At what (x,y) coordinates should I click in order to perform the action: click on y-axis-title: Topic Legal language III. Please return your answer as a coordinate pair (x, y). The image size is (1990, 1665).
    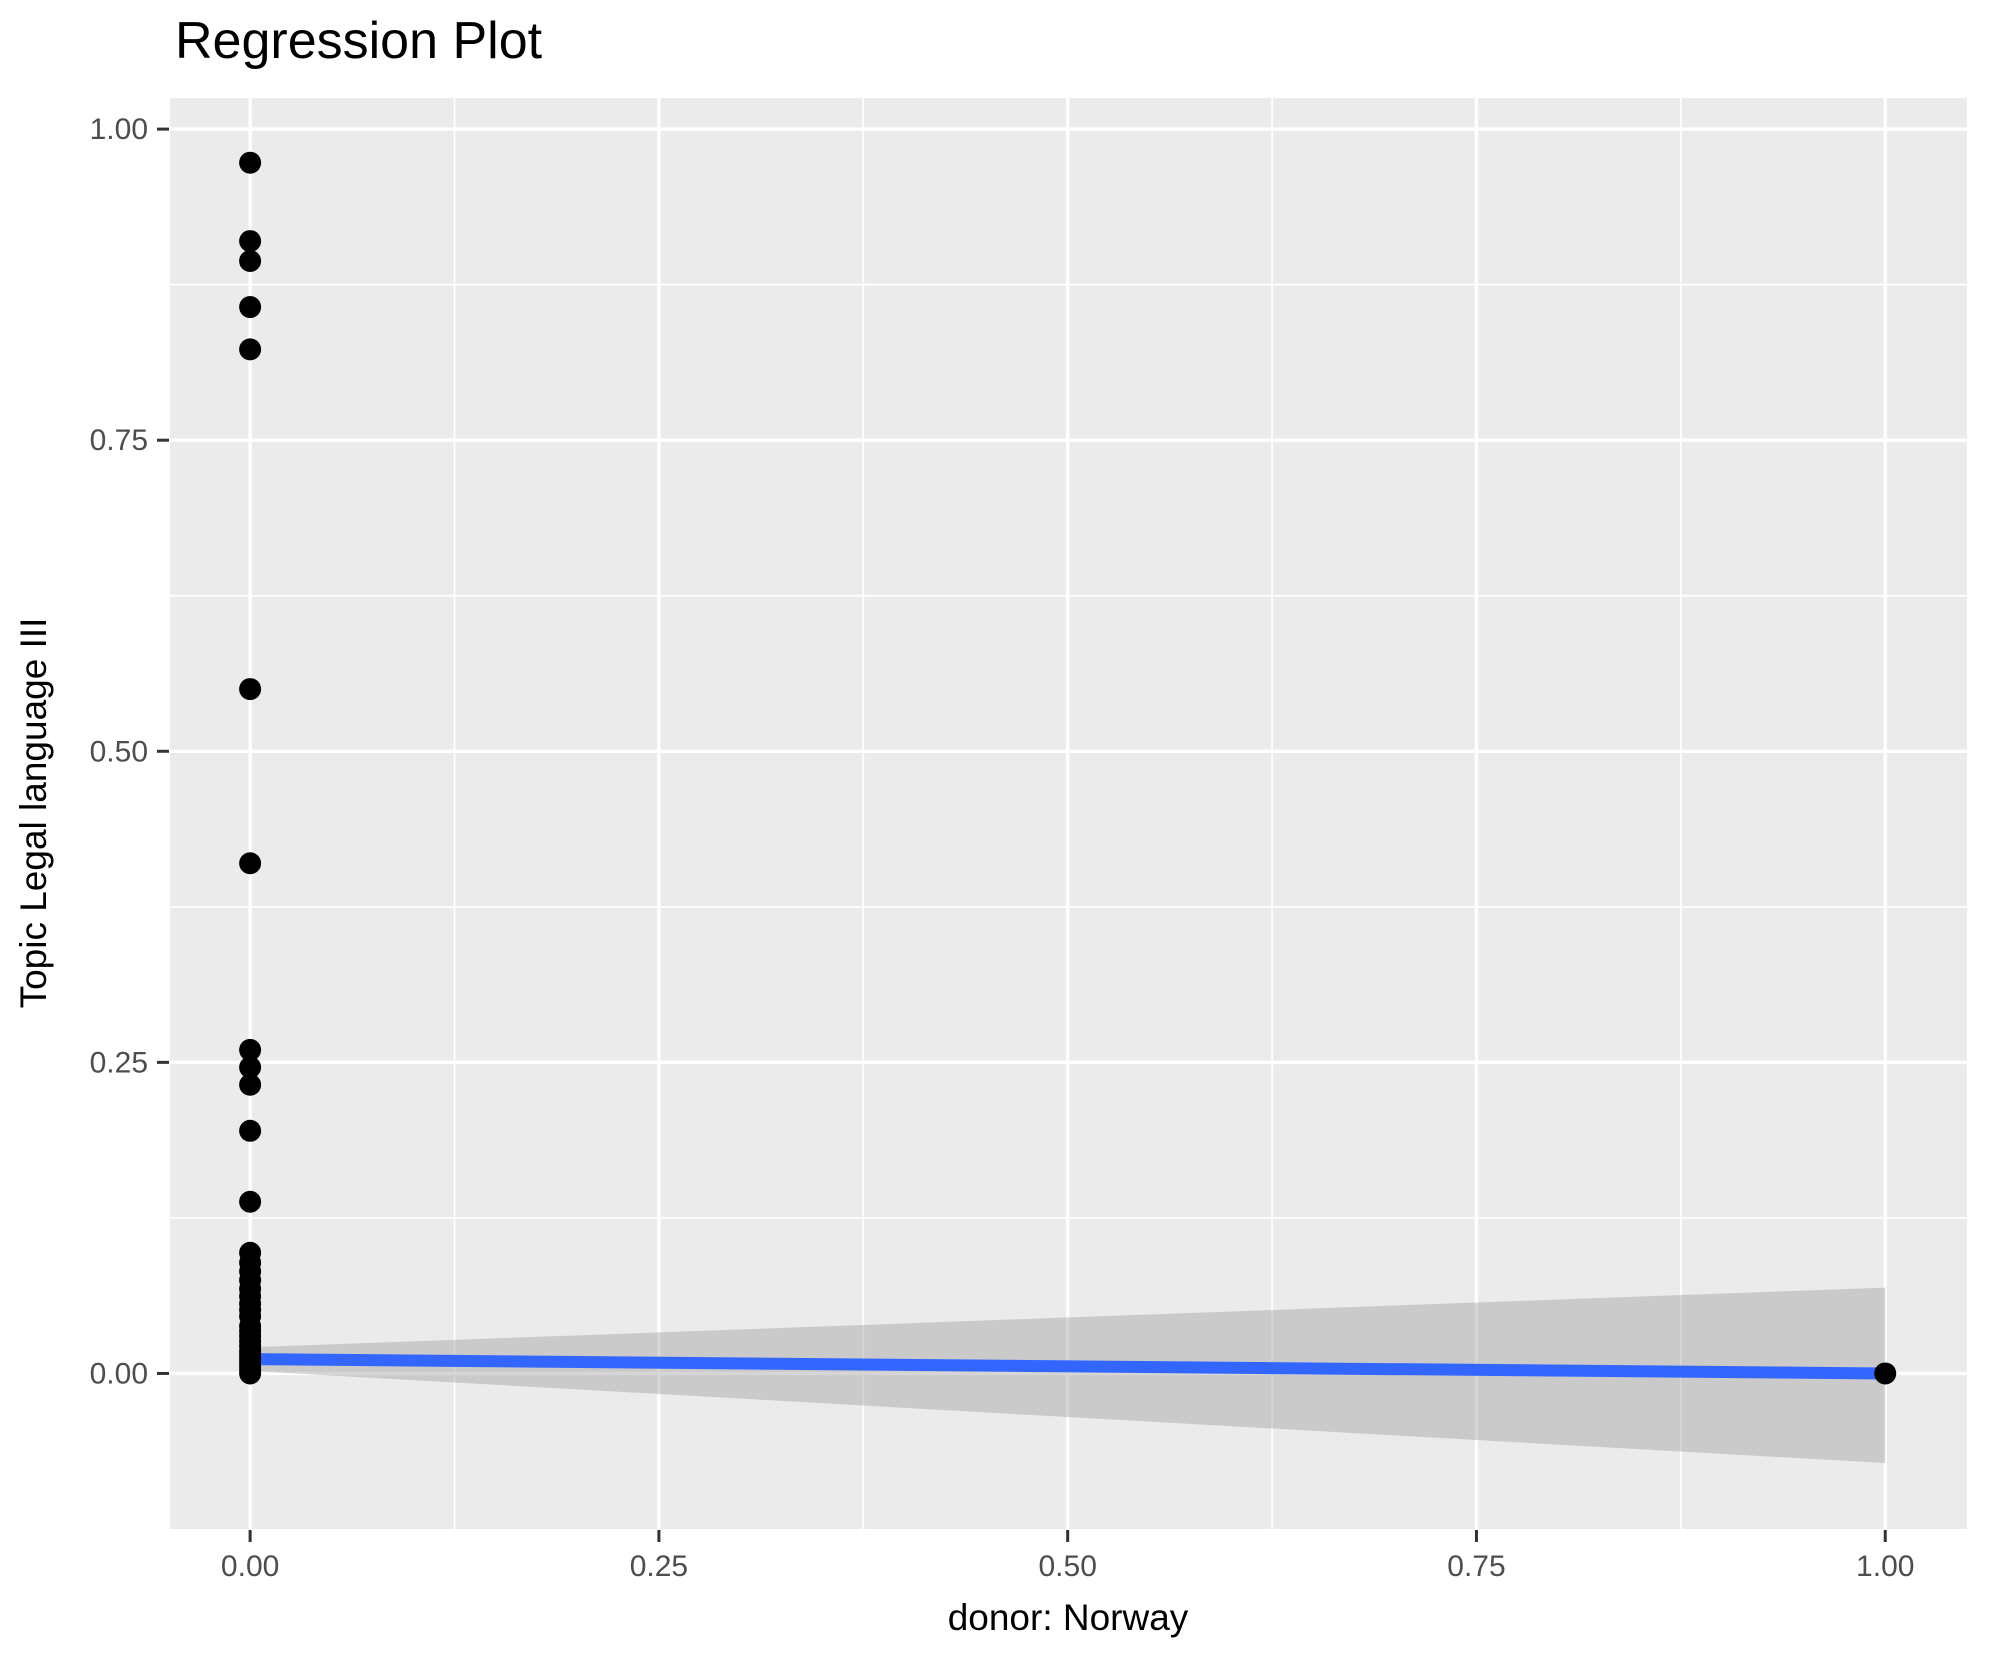
    Looking at the image, I should click on (33, 813).